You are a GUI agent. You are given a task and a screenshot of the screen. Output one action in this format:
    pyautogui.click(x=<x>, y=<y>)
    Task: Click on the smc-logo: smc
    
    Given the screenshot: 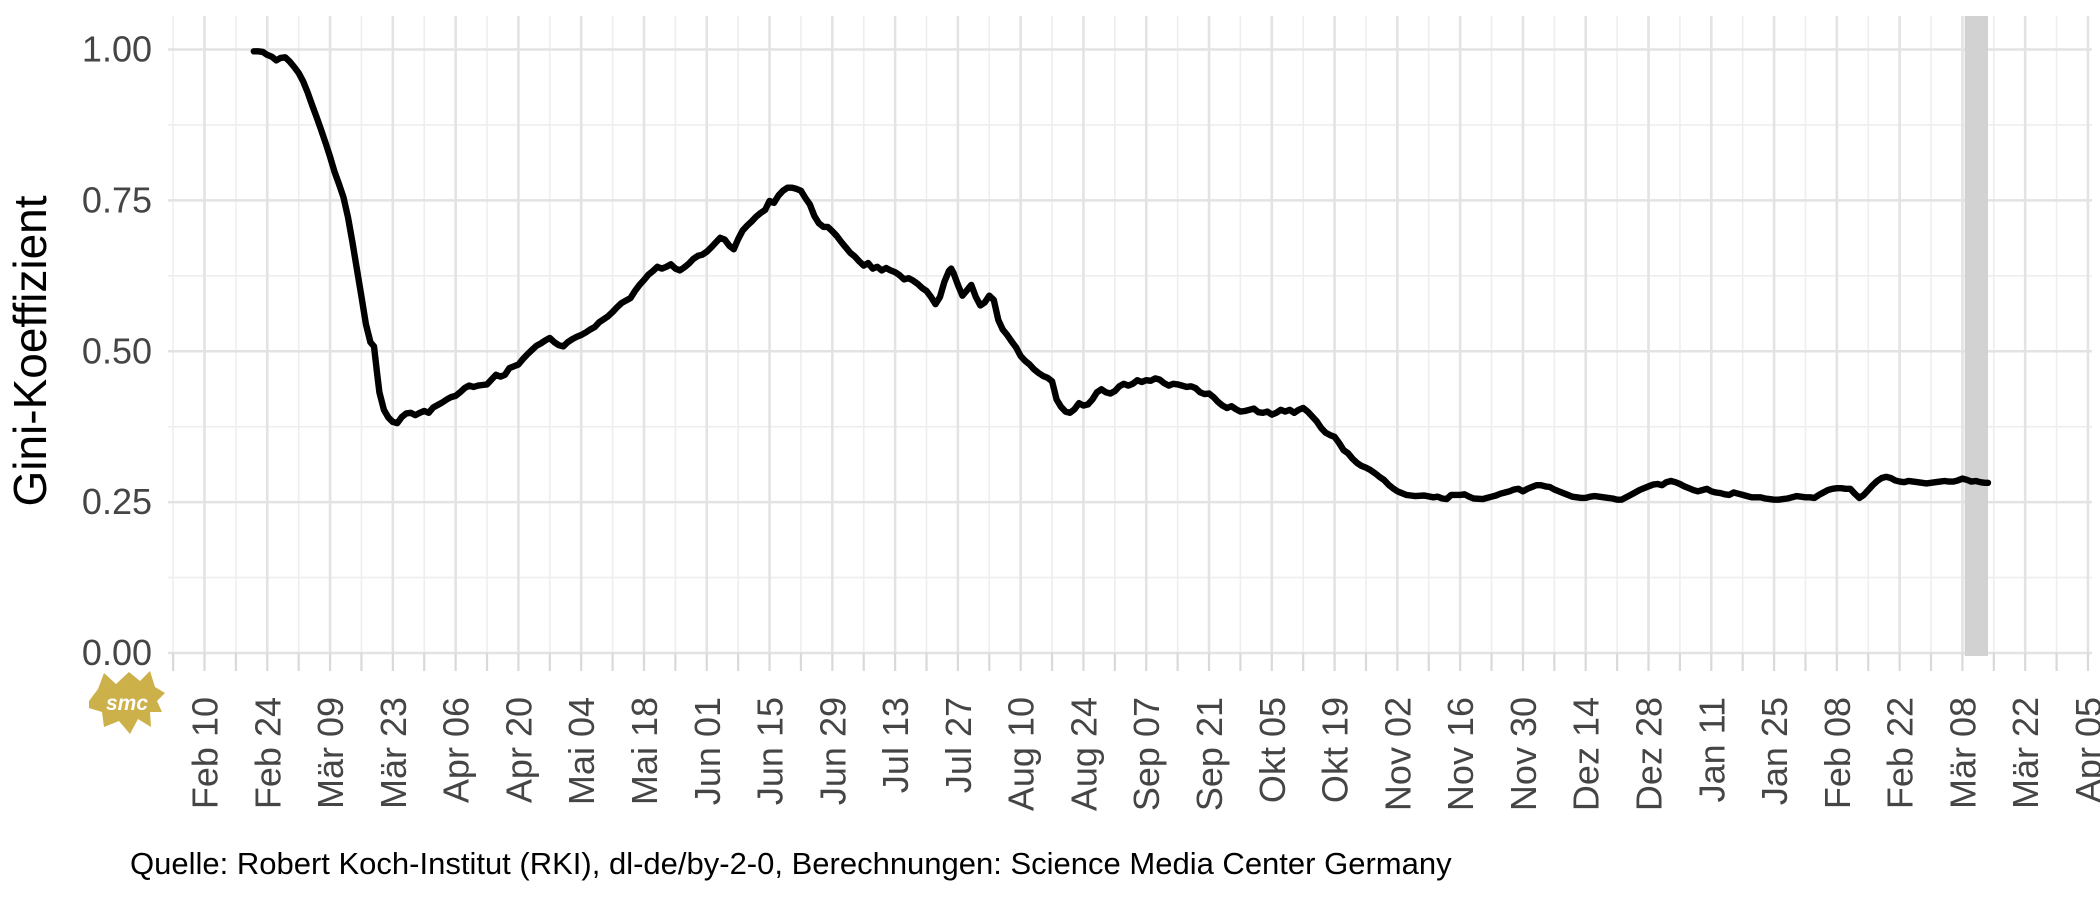 What is the action you would take?
    pyautogui.click(x=127, y=702)
    